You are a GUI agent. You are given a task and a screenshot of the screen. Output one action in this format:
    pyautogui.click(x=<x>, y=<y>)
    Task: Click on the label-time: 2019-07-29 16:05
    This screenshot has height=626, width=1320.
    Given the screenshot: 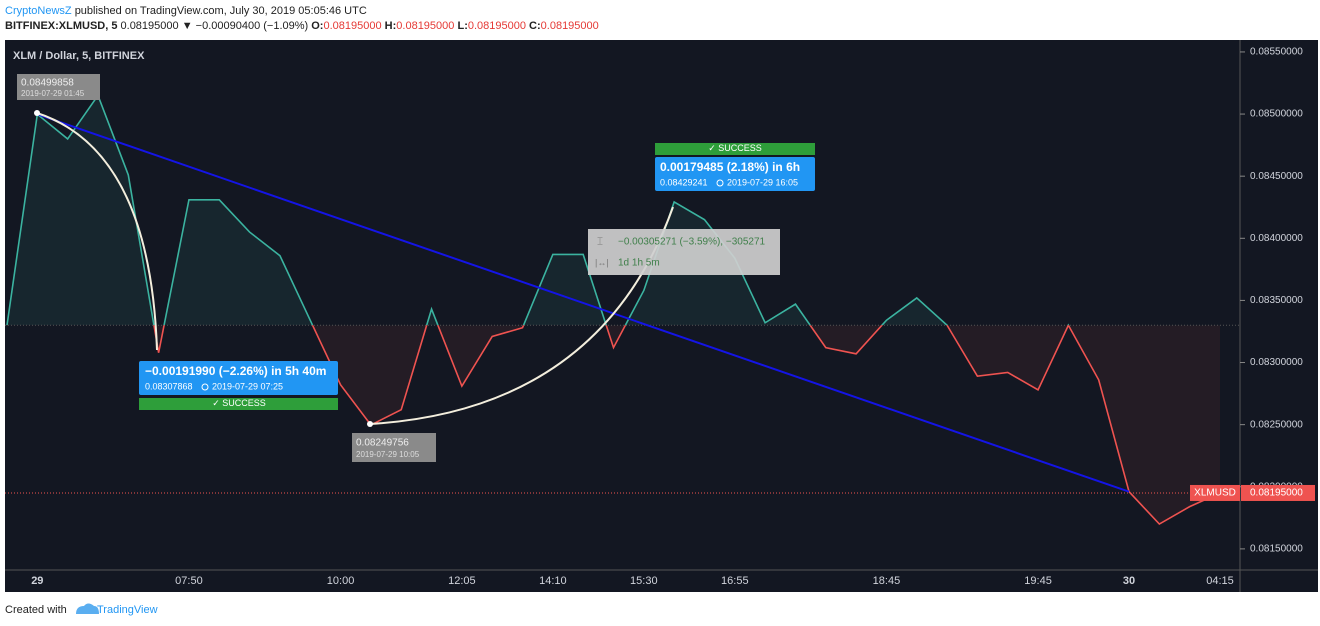 What is the action you would take?
    pyautogui.click(x=762, y=182)
    